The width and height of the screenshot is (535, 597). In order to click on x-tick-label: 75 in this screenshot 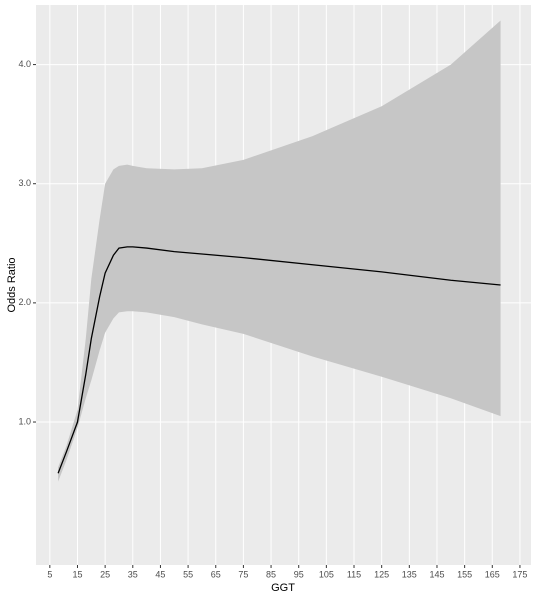, I will do `click(243, 574)`.